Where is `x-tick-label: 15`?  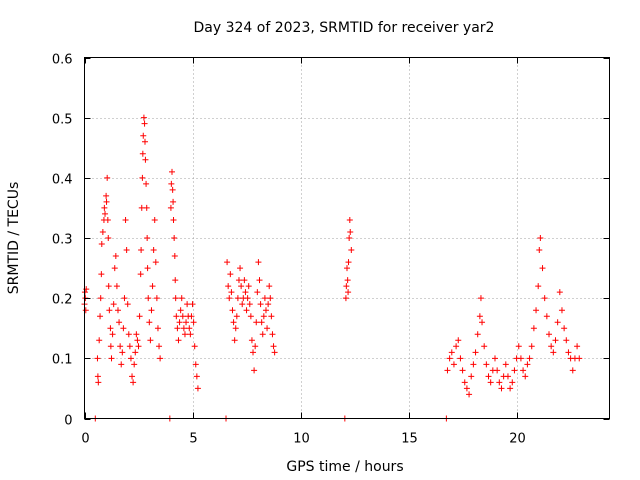
x-tick-label: 15 is located at coordinates (409, 439).